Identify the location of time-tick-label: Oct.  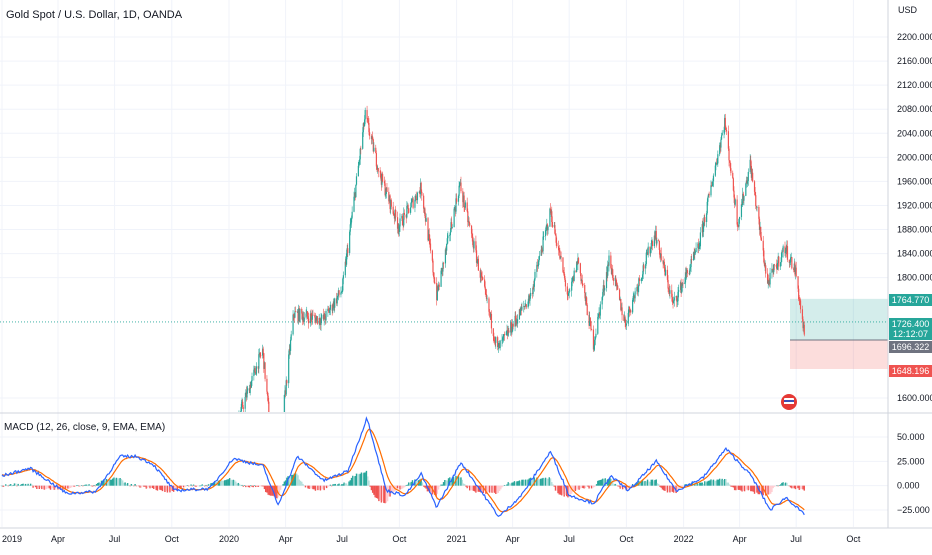
(853, 539).